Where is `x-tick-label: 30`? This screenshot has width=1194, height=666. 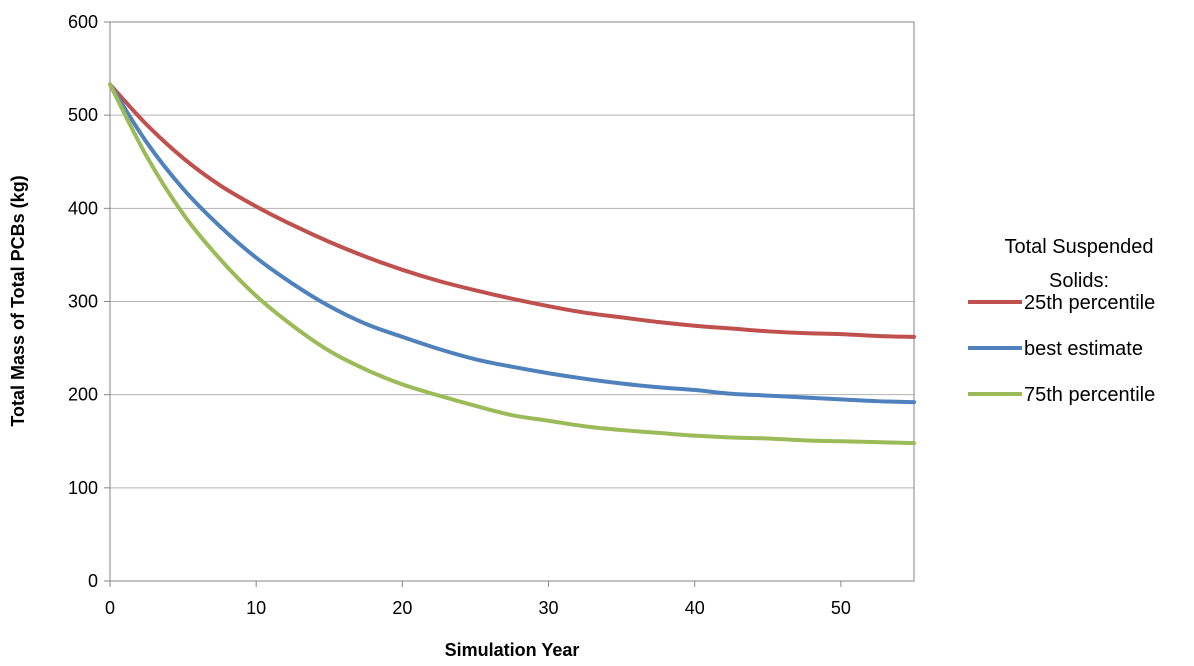 x-tick-label: 30 is located at coordinates (549, 608).